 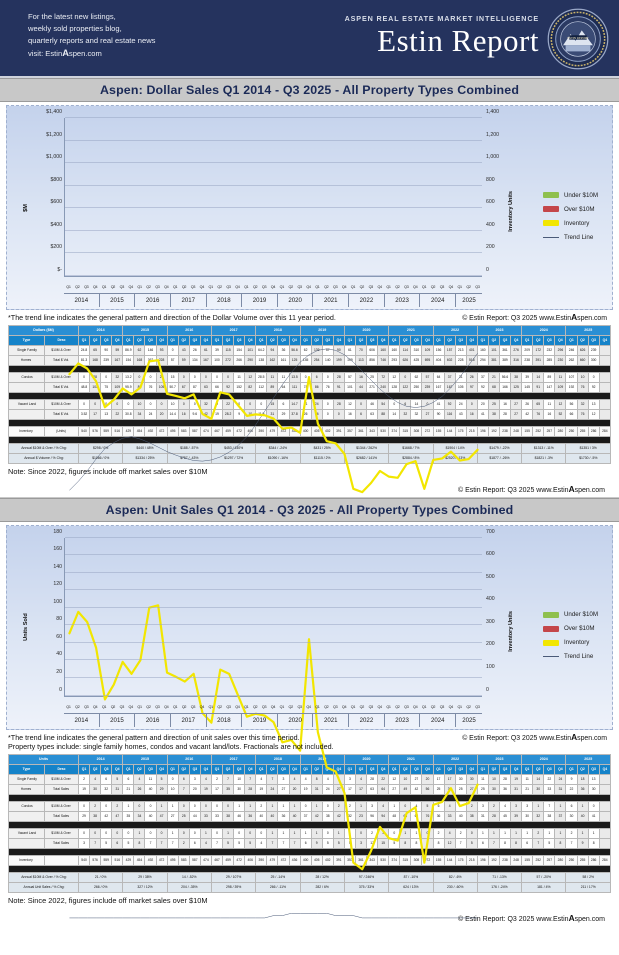 I want to click on table-cell: 18, so click(x=582, y=779).